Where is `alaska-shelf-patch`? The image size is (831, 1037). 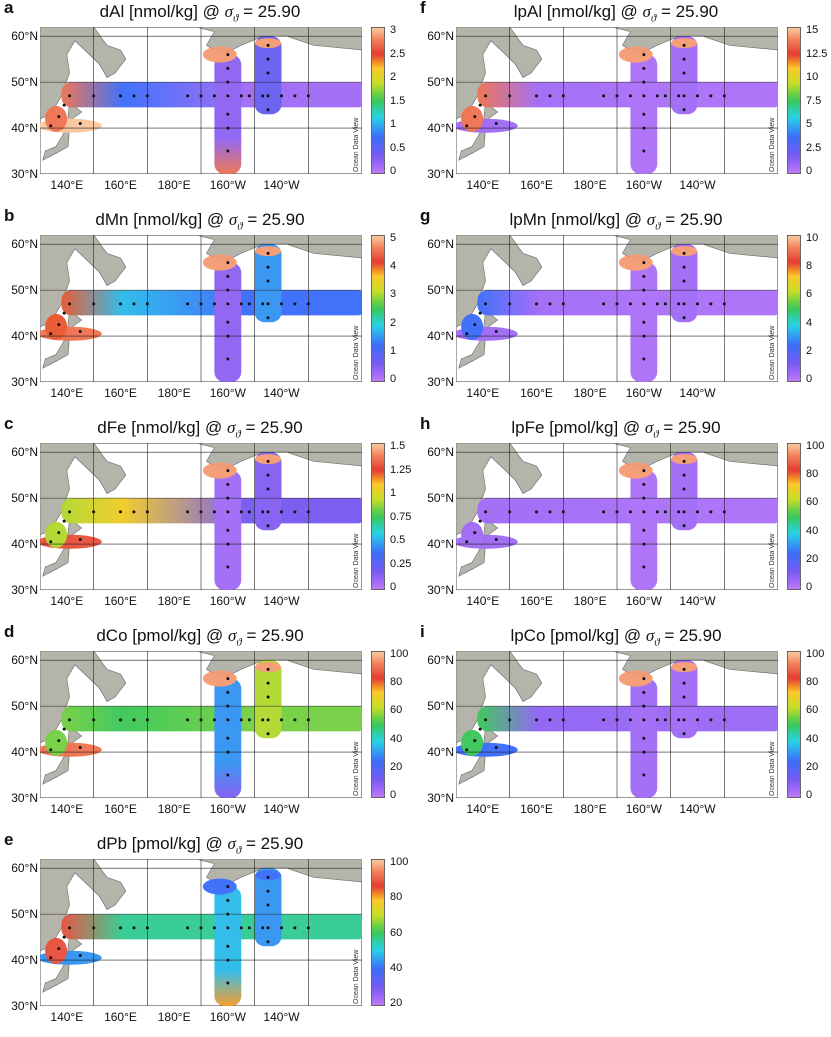
alaska-shelf-patch is located at coordinates (268, 459).